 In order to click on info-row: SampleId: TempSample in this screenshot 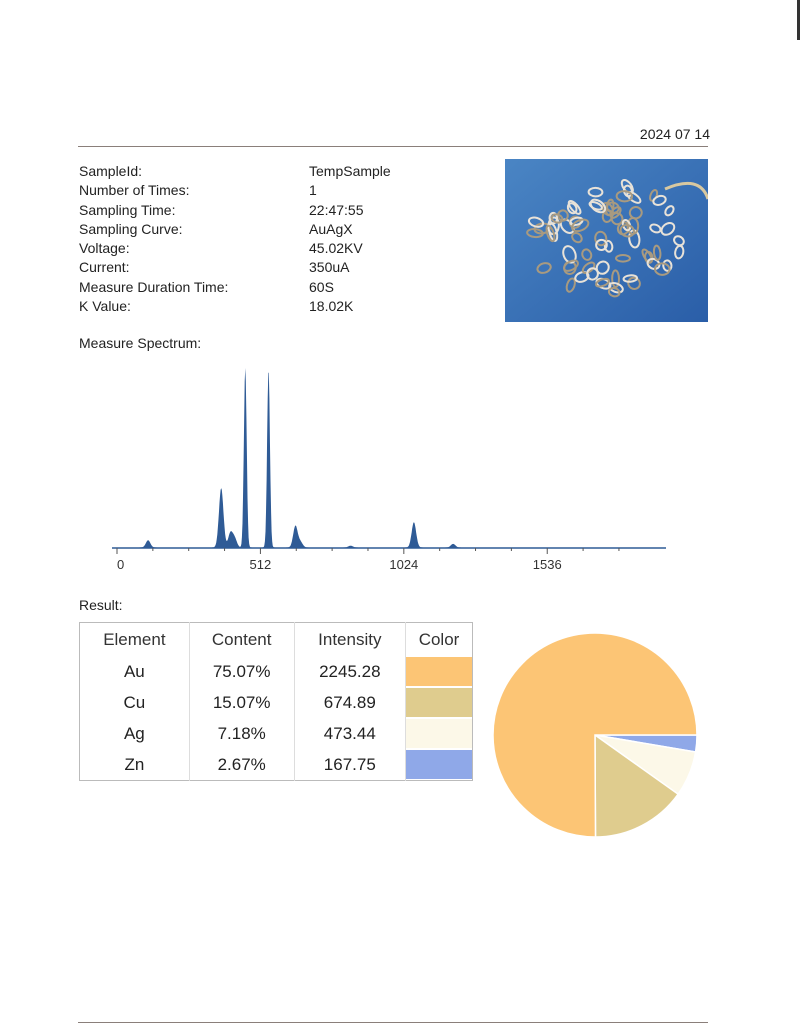, I will do `click(235, 171)`.